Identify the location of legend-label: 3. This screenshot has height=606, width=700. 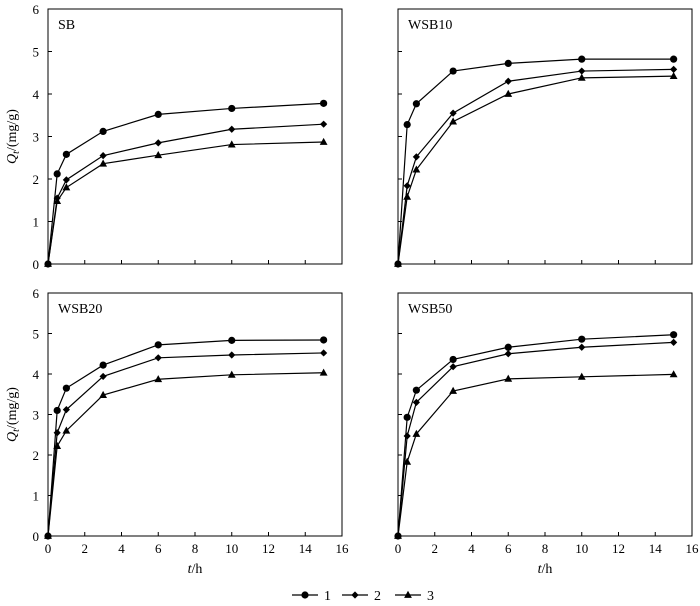
(430, 596).